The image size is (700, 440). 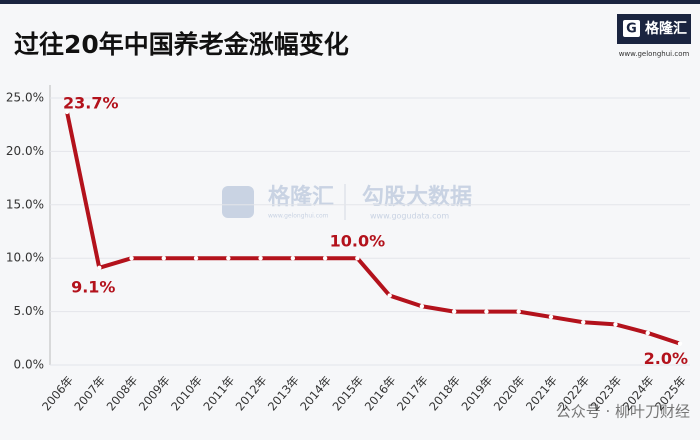 I want to click on value-label: 10.0%, so click(x=358, y=241).